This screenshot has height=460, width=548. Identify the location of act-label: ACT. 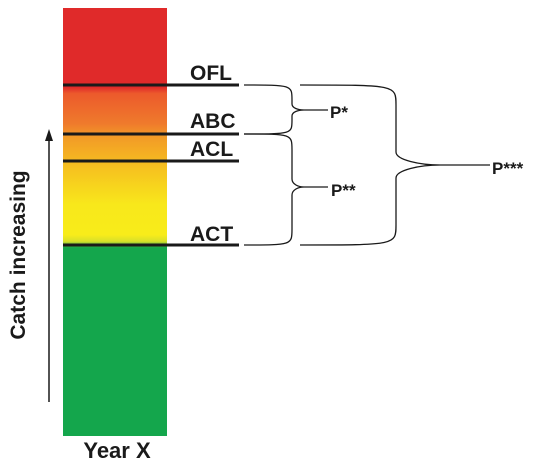
(211, 234).